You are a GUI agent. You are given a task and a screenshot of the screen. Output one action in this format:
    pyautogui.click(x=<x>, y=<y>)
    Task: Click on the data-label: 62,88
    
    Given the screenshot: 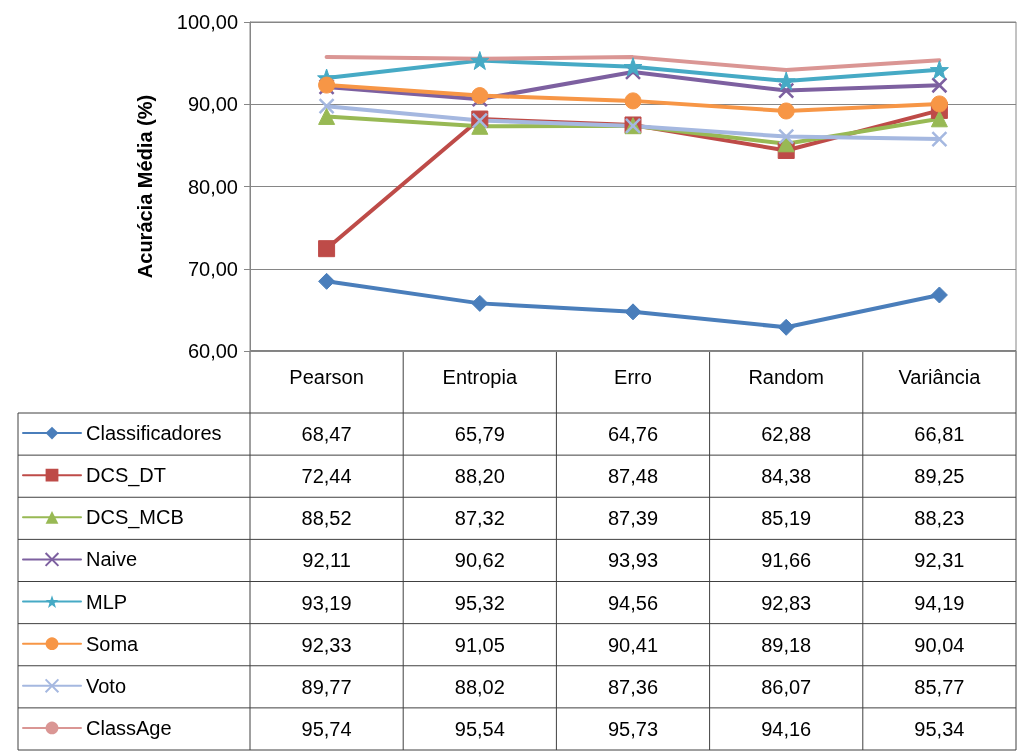 What is the action you would take?
    pyautogui.click(x=786, y=434)
    